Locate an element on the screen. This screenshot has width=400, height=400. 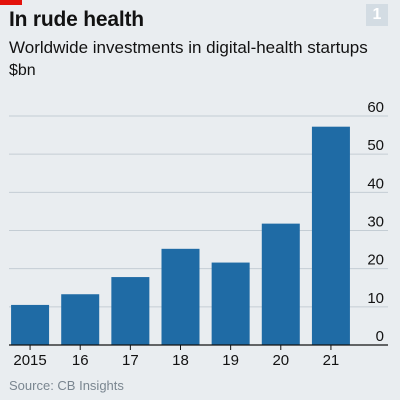
y-tick-label: 10 is located at coordinates (375, 298).